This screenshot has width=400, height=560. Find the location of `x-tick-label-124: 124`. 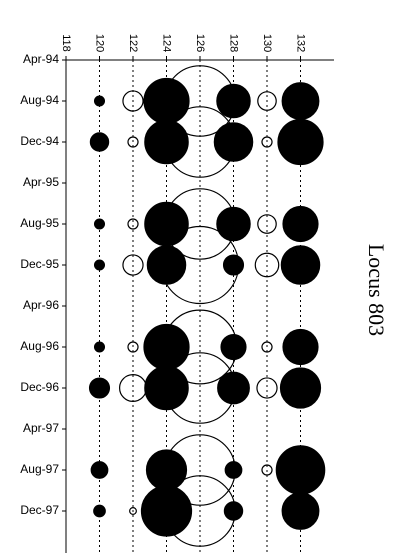

x-tick-label-124: 124 is located at coordinates (167, 43).